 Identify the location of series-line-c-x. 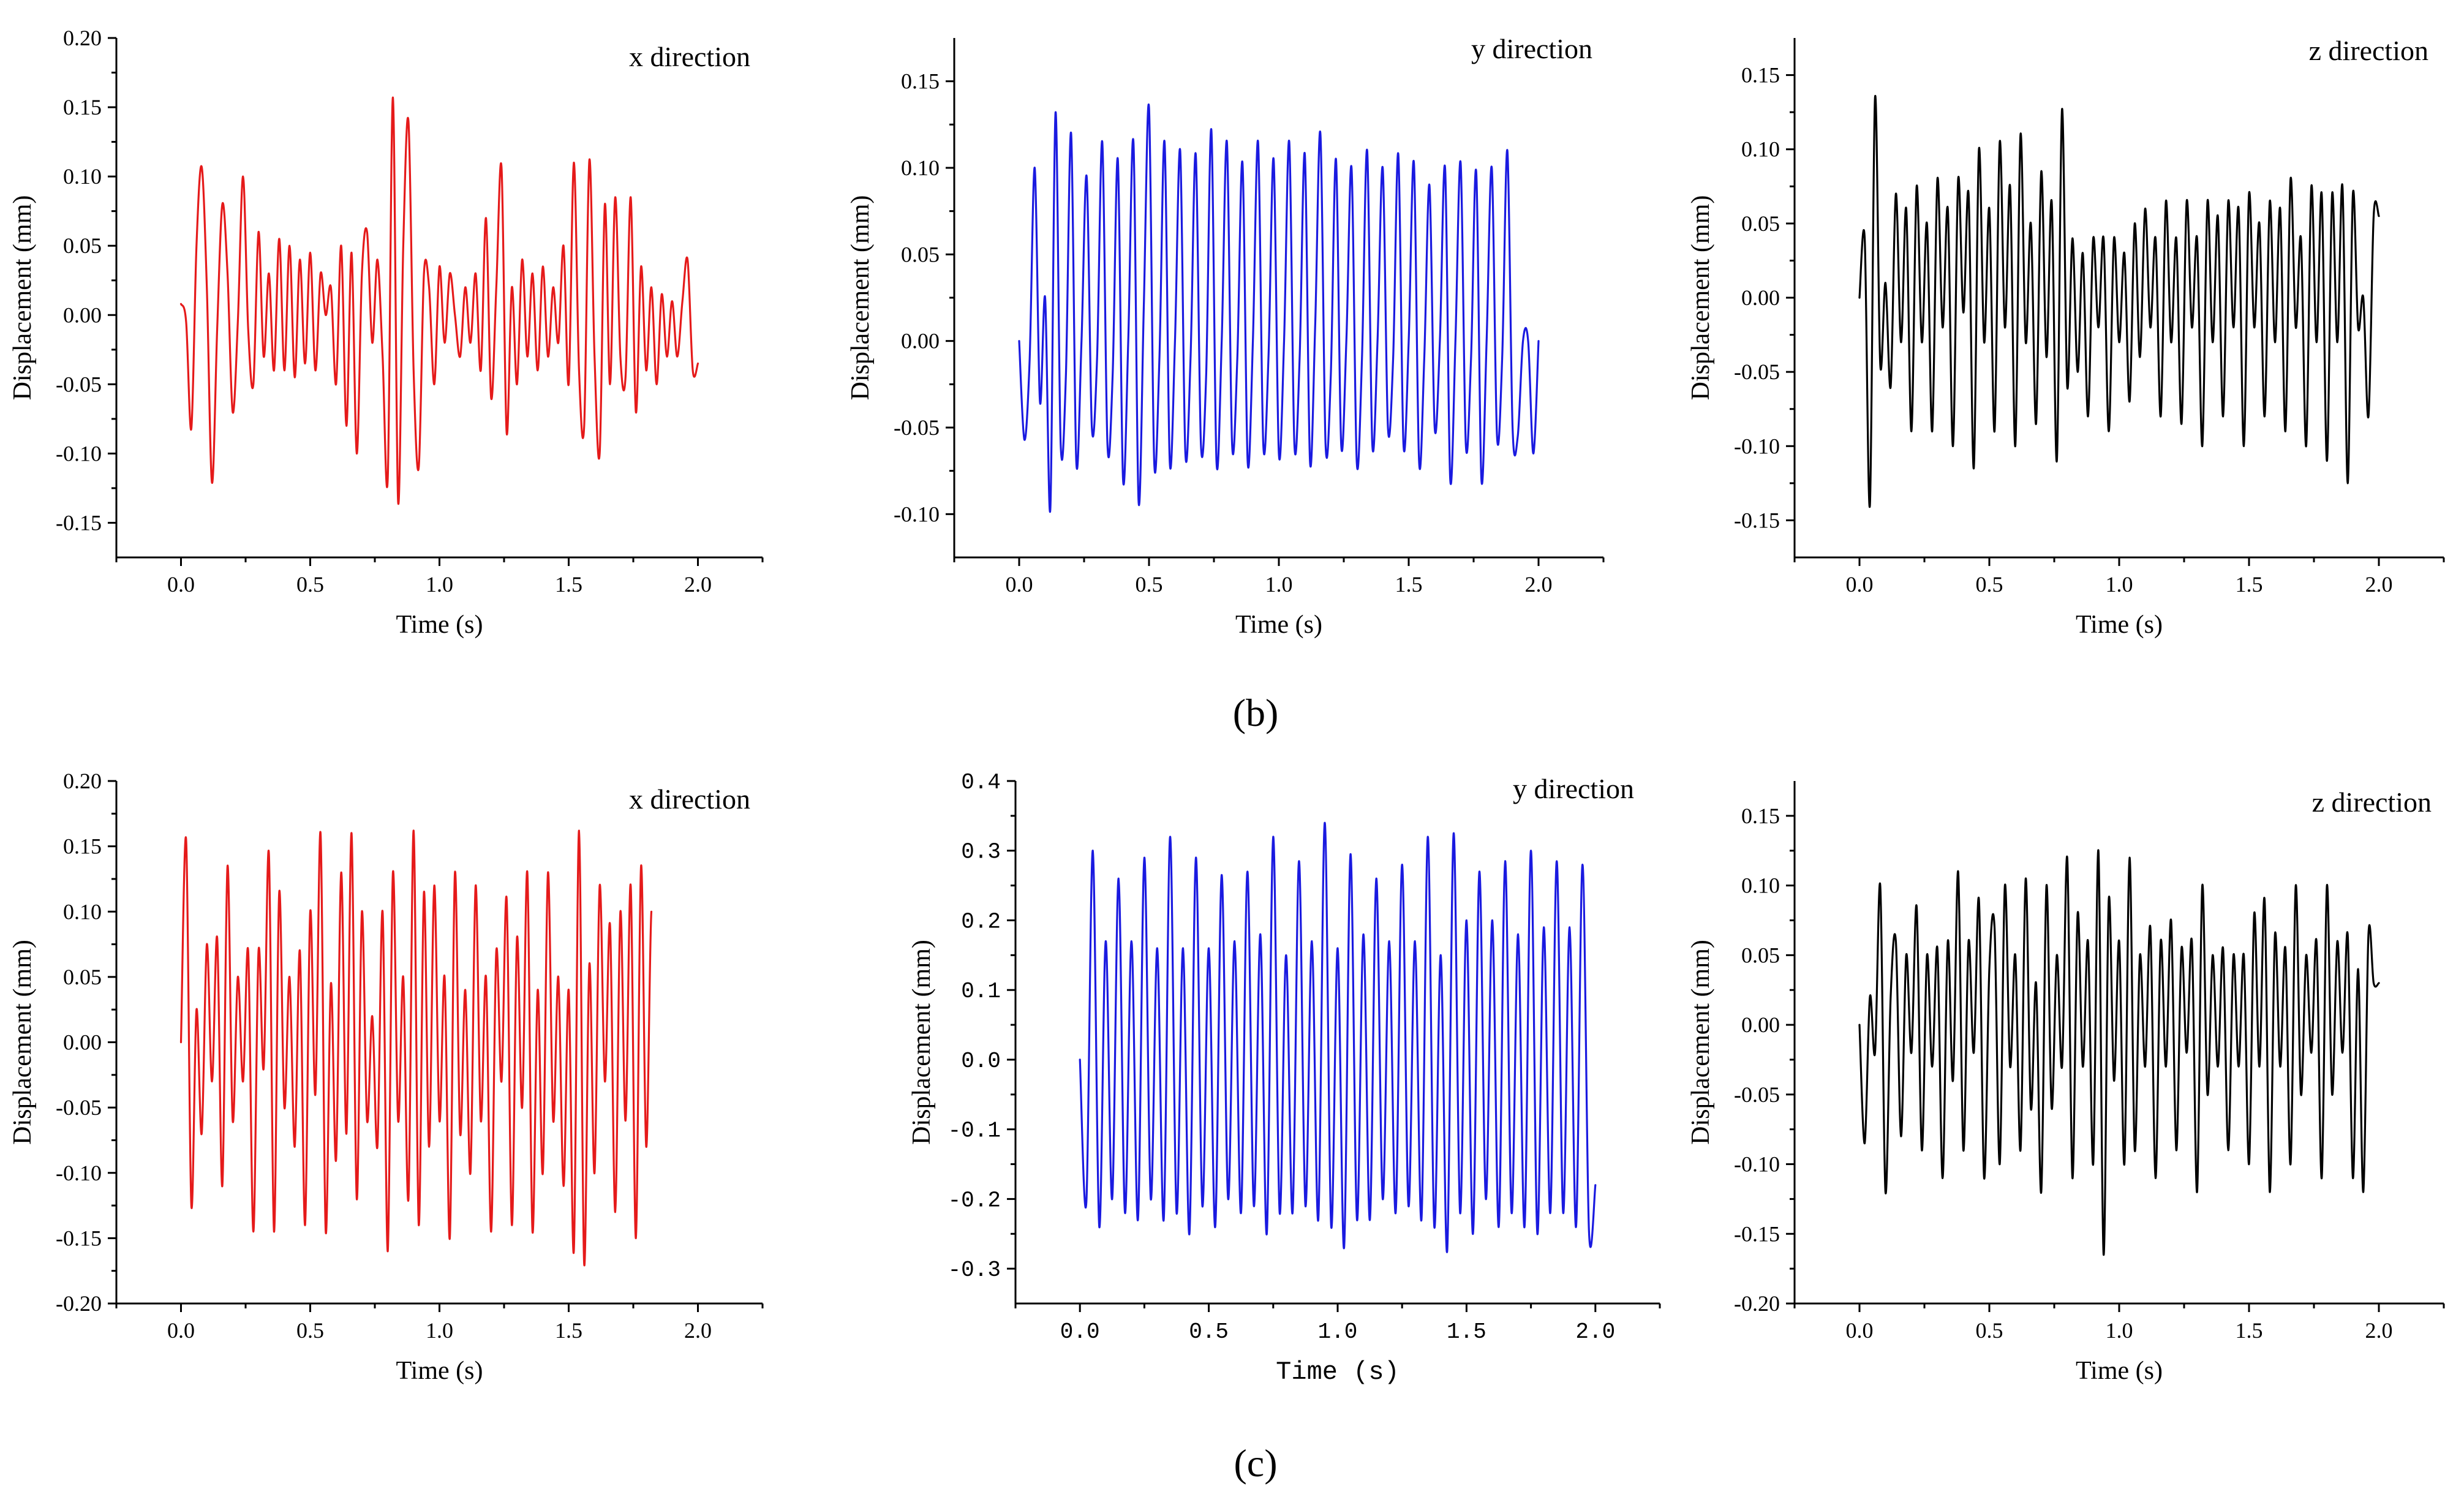
(416, 1048).